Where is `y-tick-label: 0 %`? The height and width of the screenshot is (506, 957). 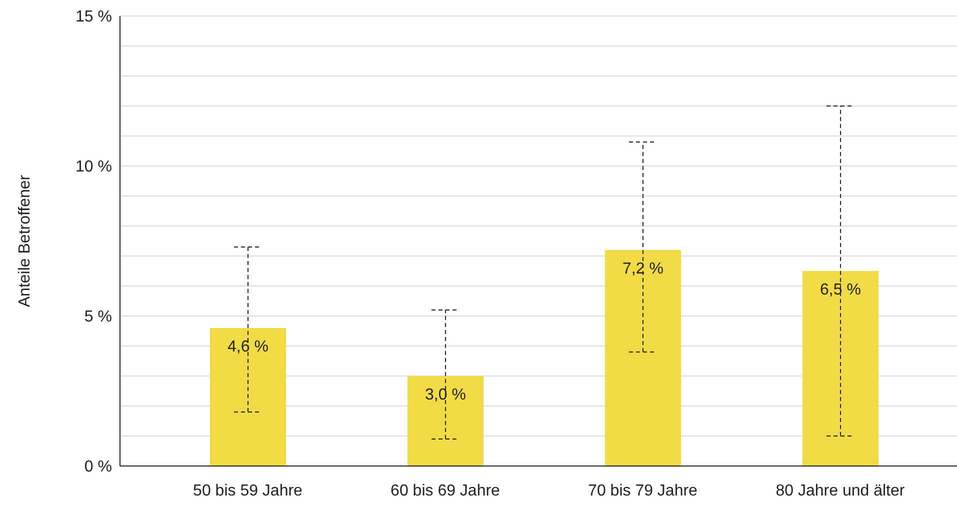 y-tick-label: 0 % is located at coordinates (98, 467).